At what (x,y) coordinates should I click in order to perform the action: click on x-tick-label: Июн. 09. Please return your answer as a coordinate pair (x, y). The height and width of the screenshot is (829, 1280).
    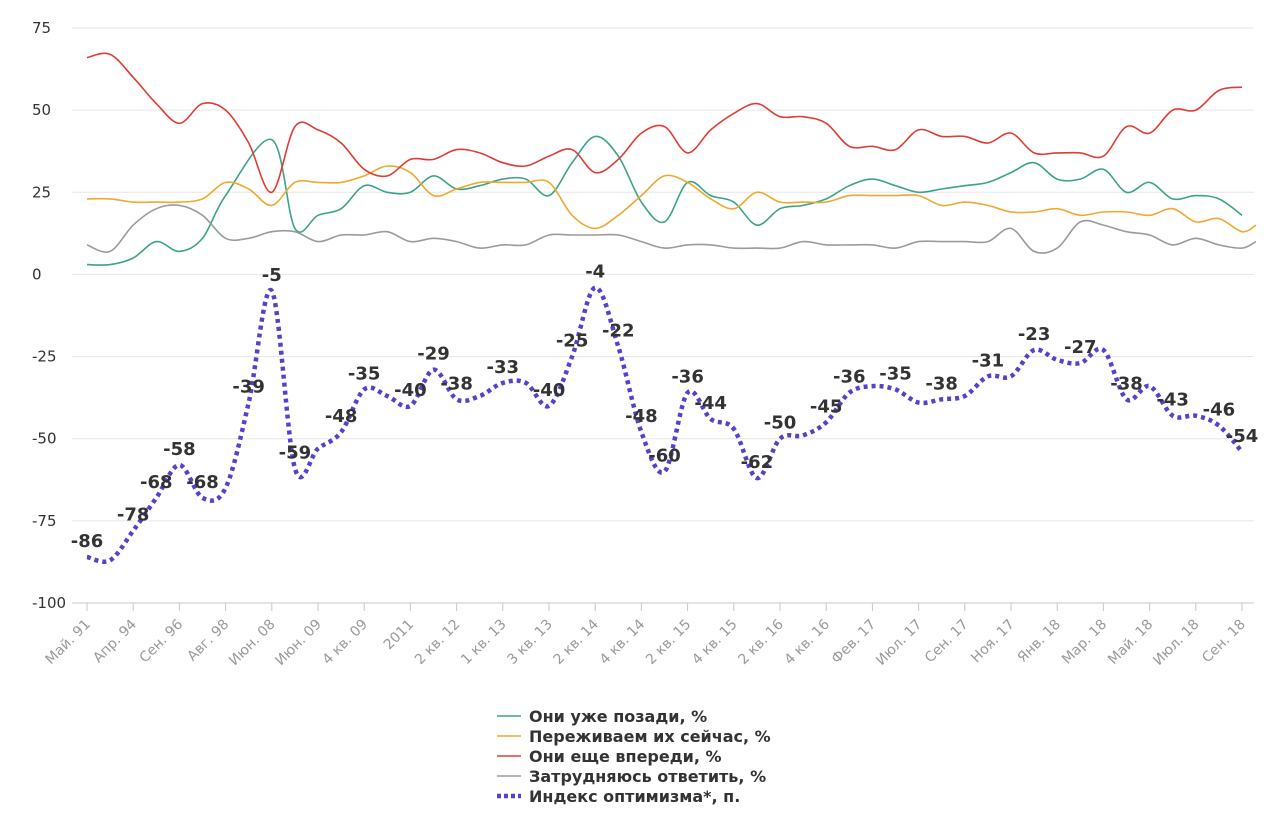
    Looking at the image, I should click on (298, 643).